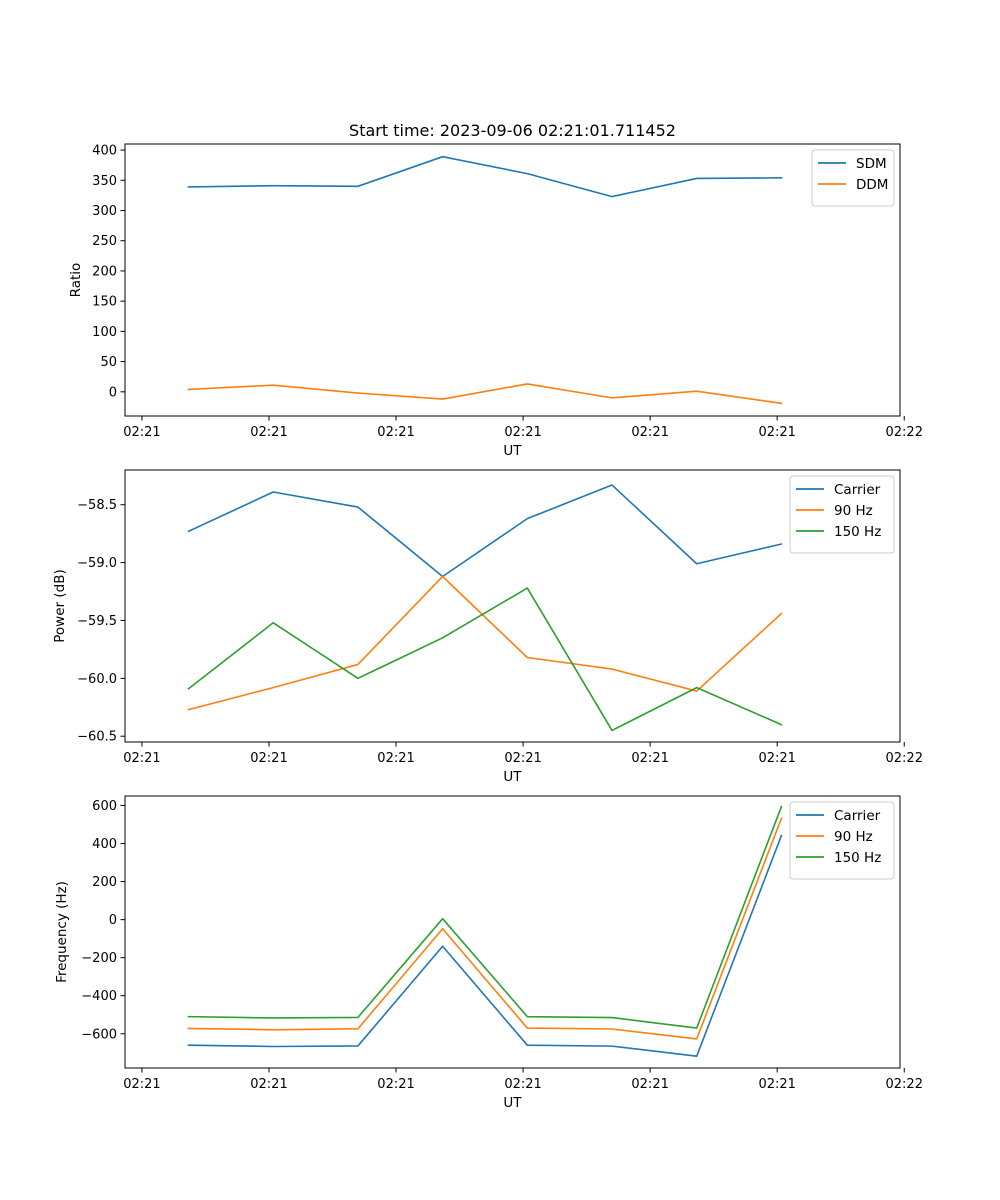  What do you see at coordinates (853, 511) in the screenshot?
I see `power-legend-label-90-hz: 90 Hz` at bounding box center [853, 511].